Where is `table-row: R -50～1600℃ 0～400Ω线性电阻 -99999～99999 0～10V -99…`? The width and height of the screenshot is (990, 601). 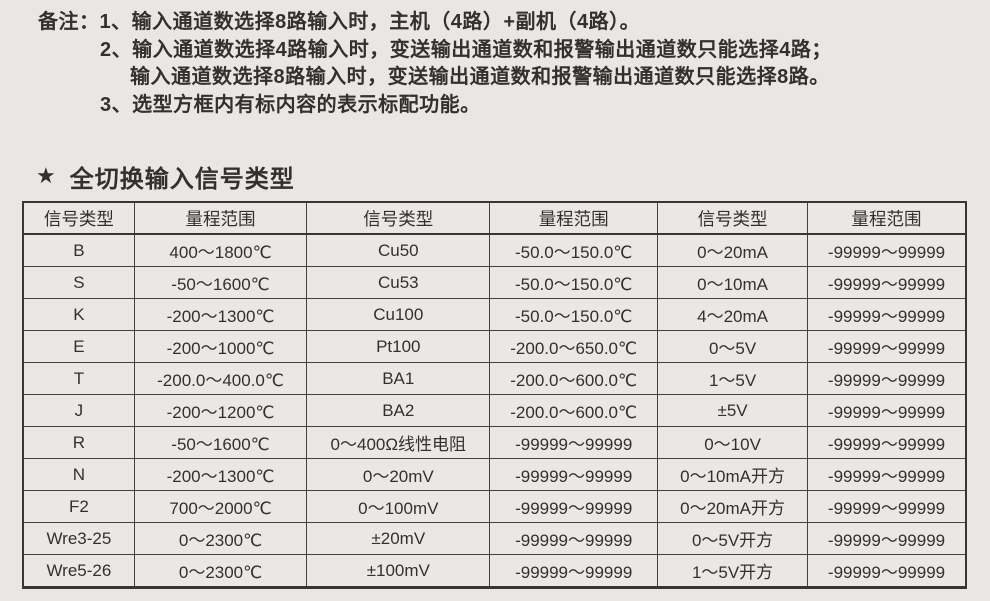 table-row: R -50～1600℃ 0～400Ω线性电阻 -99999～99999 0～10V -99… is located at coordinates (494, 442).